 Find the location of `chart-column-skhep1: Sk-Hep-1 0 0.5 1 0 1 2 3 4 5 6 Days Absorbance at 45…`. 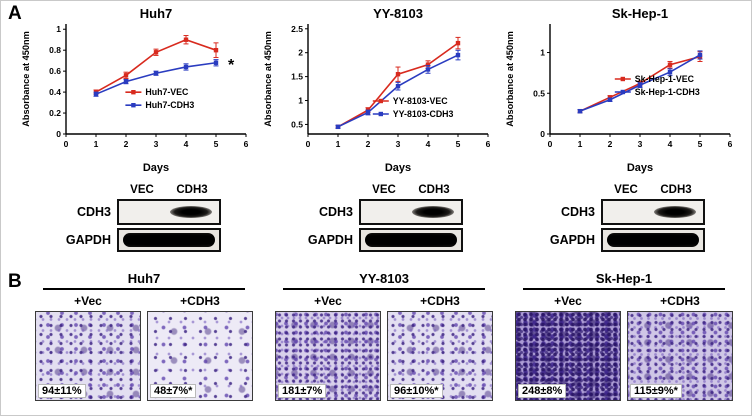

chart-column-skhep1: Sk-Hep-1 0 0.5 1 0 1 2 3 4 5 6 Days Absorbance at 45… is located at coordinates (622, 91).